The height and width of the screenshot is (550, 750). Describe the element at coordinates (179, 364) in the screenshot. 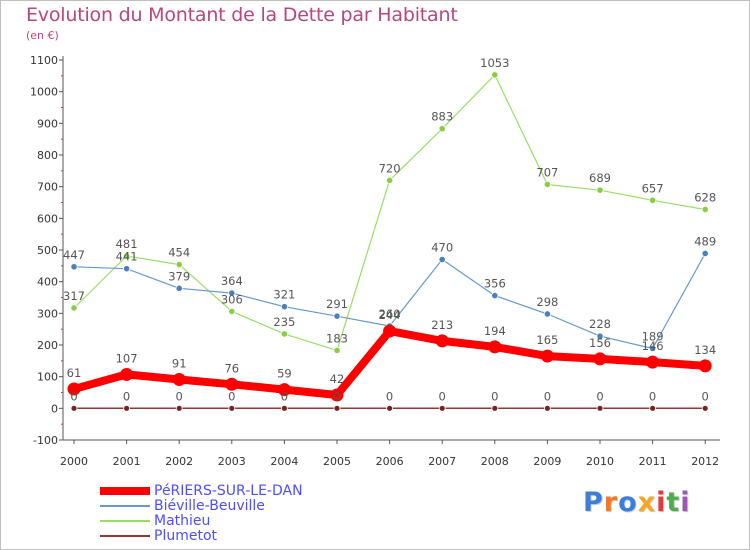

I see `data-label: 91` at that location.